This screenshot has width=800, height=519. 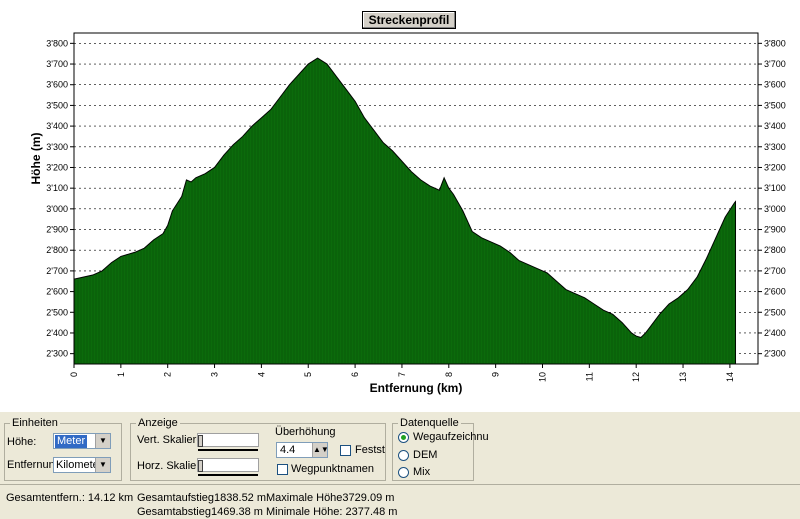 I want to click on y-tick-label-left: 2'800, so click(x=57, y=250).